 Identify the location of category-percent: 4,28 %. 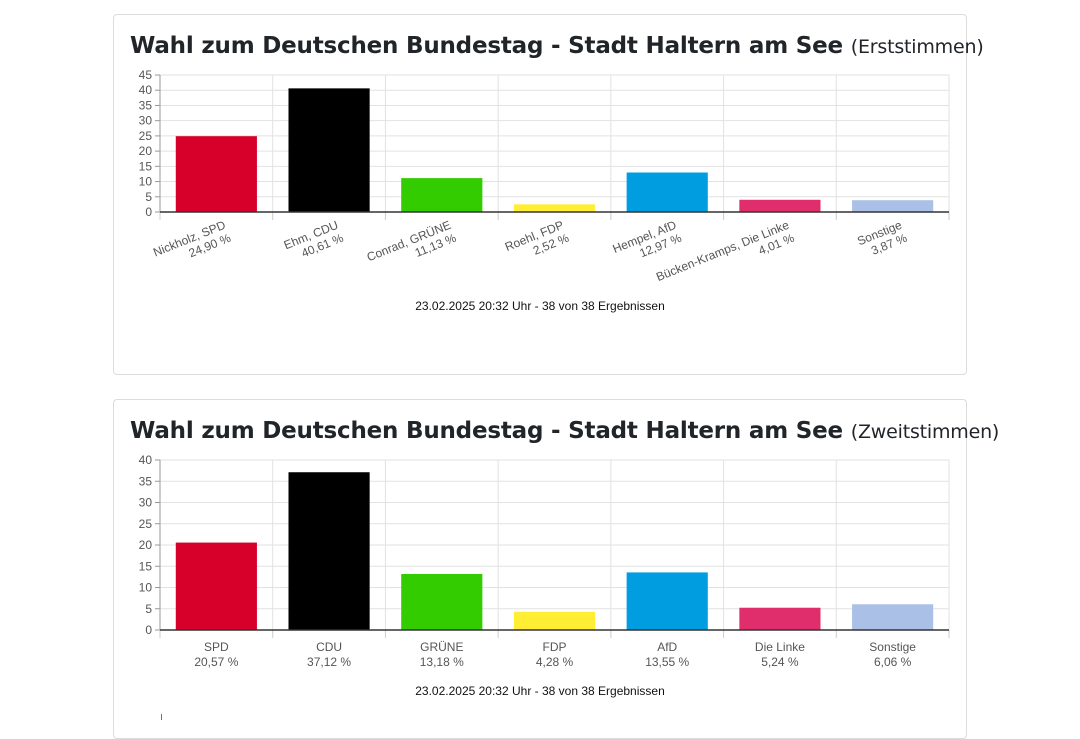
(555, 662).